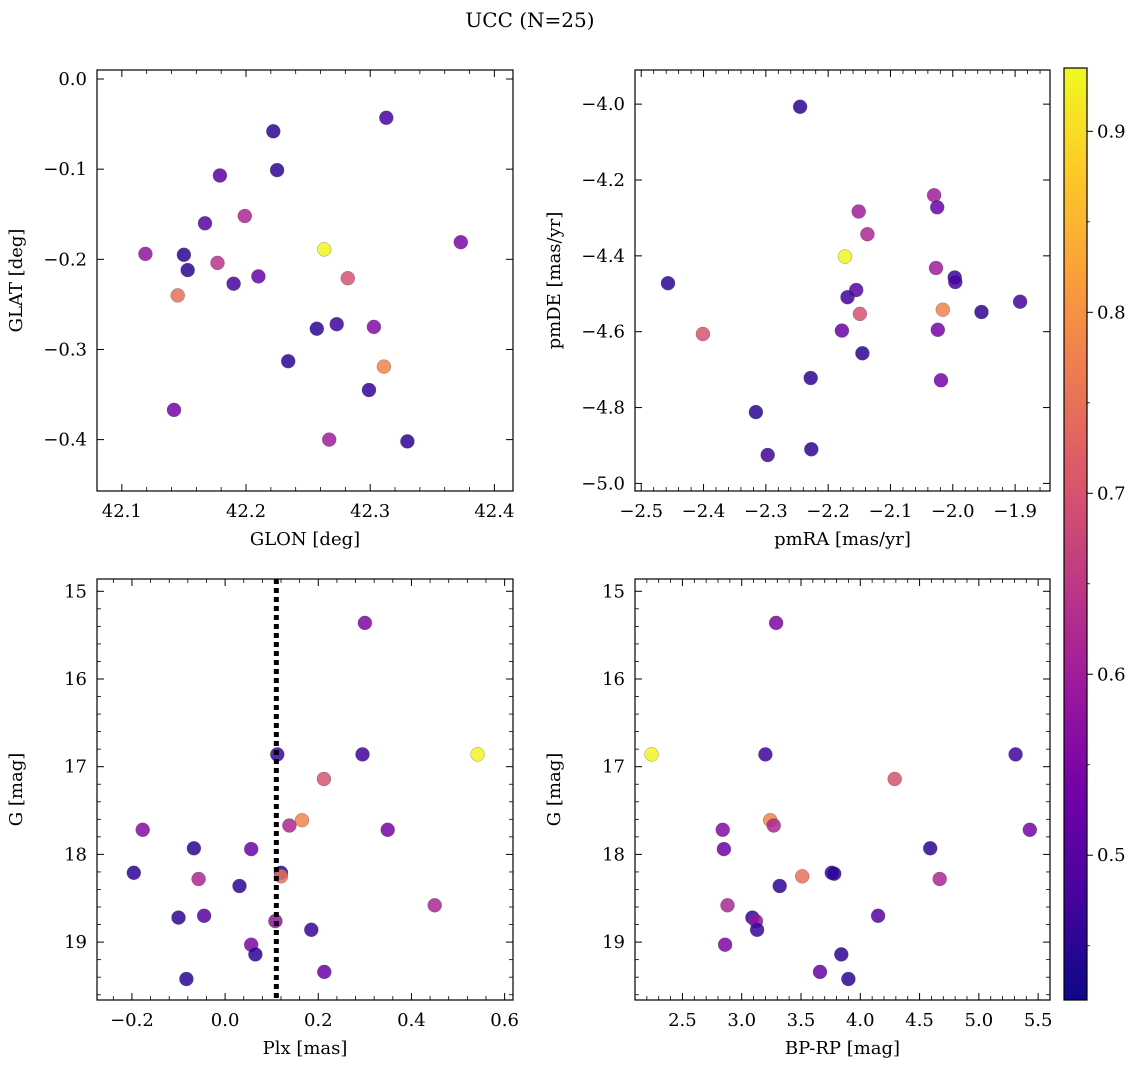 The height and width of the screenshot is (1072, 1136). What do you see at coordinates (603, 332) in the screenshot?
I see `y-tick-label: −4.6` at bounding box center [603, 332].